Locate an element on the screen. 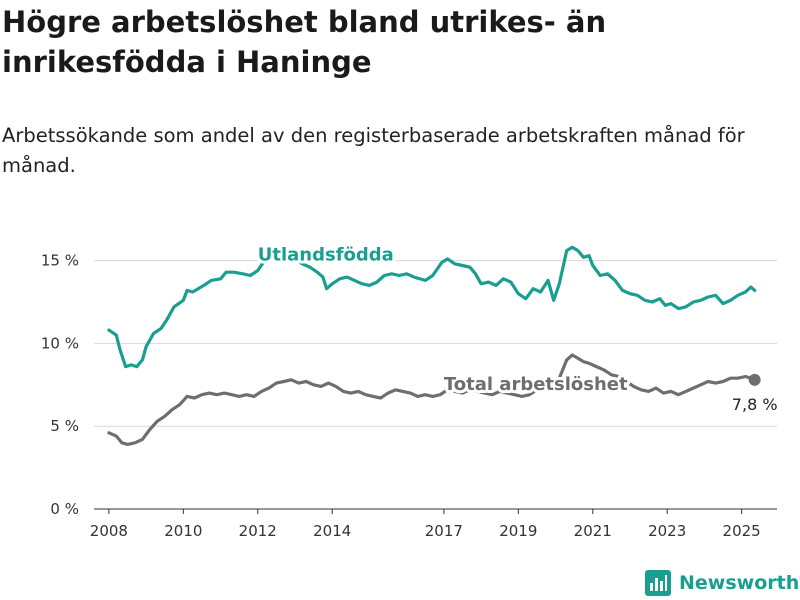 This screenshot has height=600, width=800. x-tick-label: 2025 is located at coordinates (742, 531).